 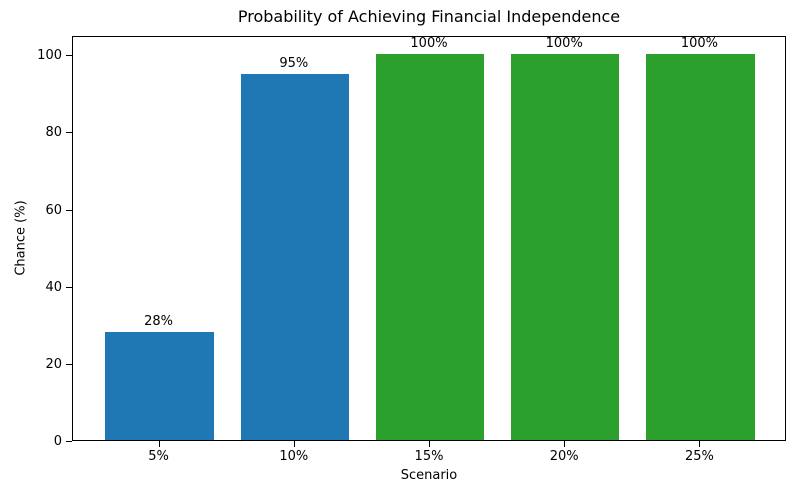 I want to click on y-tick-label: 40, so click(x=53, y=287).